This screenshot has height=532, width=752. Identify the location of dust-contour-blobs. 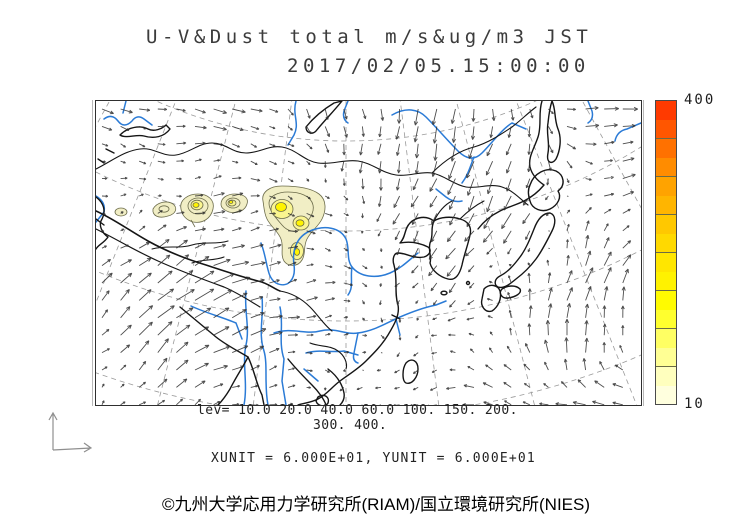
(220, 225).